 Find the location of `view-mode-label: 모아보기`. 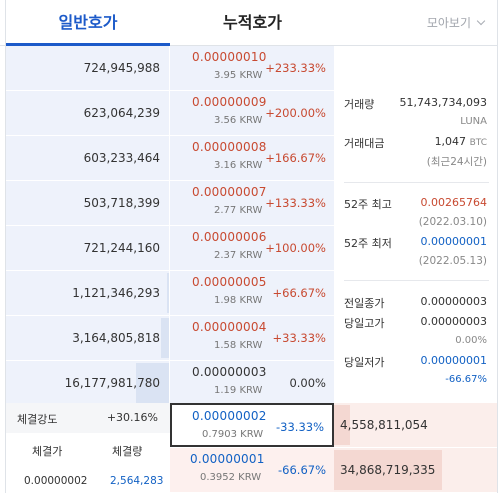

view-mode-label: 모아보기 is located at coordinates (448, 23).